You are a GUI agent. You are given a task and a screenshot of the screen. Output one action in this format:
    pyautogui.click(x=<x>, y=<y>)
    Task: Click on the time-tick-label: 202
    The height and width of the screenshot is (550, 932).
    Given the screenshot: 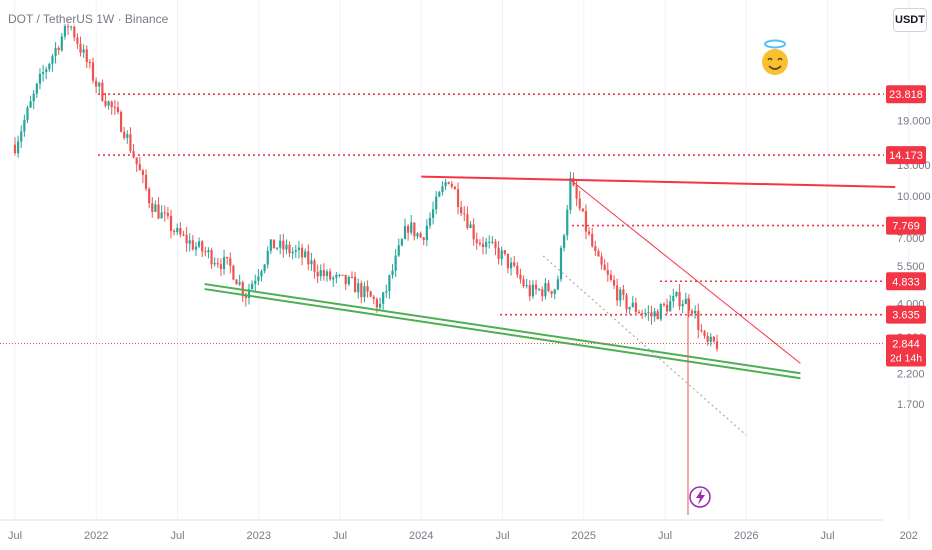 What is the action you would take?
    pyautogui.click(x=909, y=536)
    